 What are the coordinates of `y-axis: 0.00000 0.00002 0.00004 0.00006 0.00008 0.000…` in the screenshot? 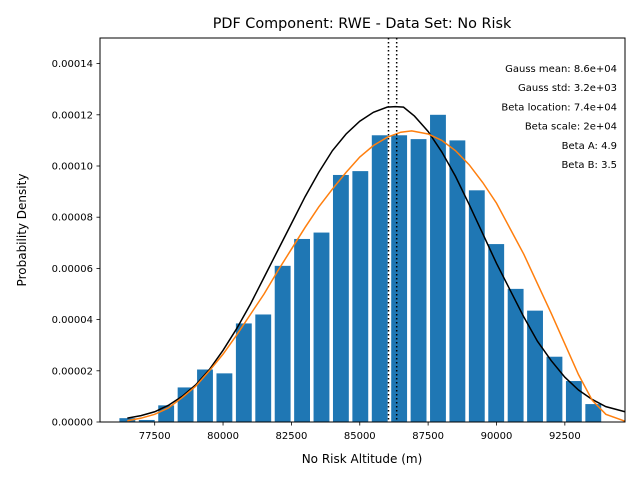 It's located at (76, 244).